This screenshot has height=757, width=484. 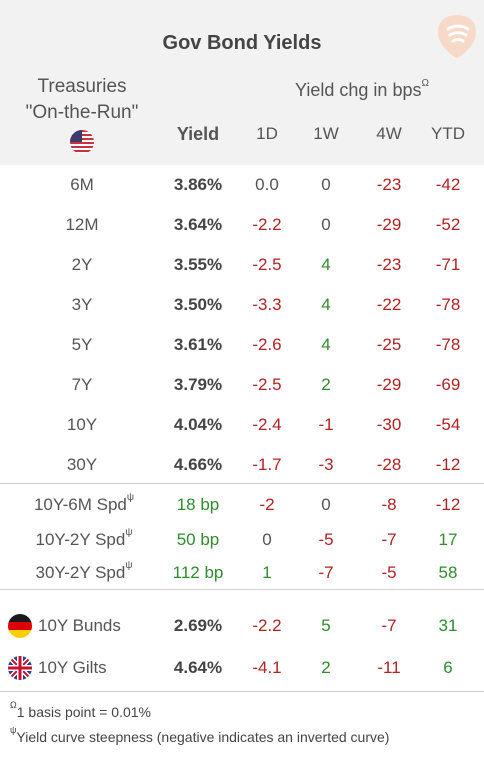 I want to click on spread-row: 10Y-6M Spdψ 18 bp -2 0 -8 -12, so click(x=242, y=513).